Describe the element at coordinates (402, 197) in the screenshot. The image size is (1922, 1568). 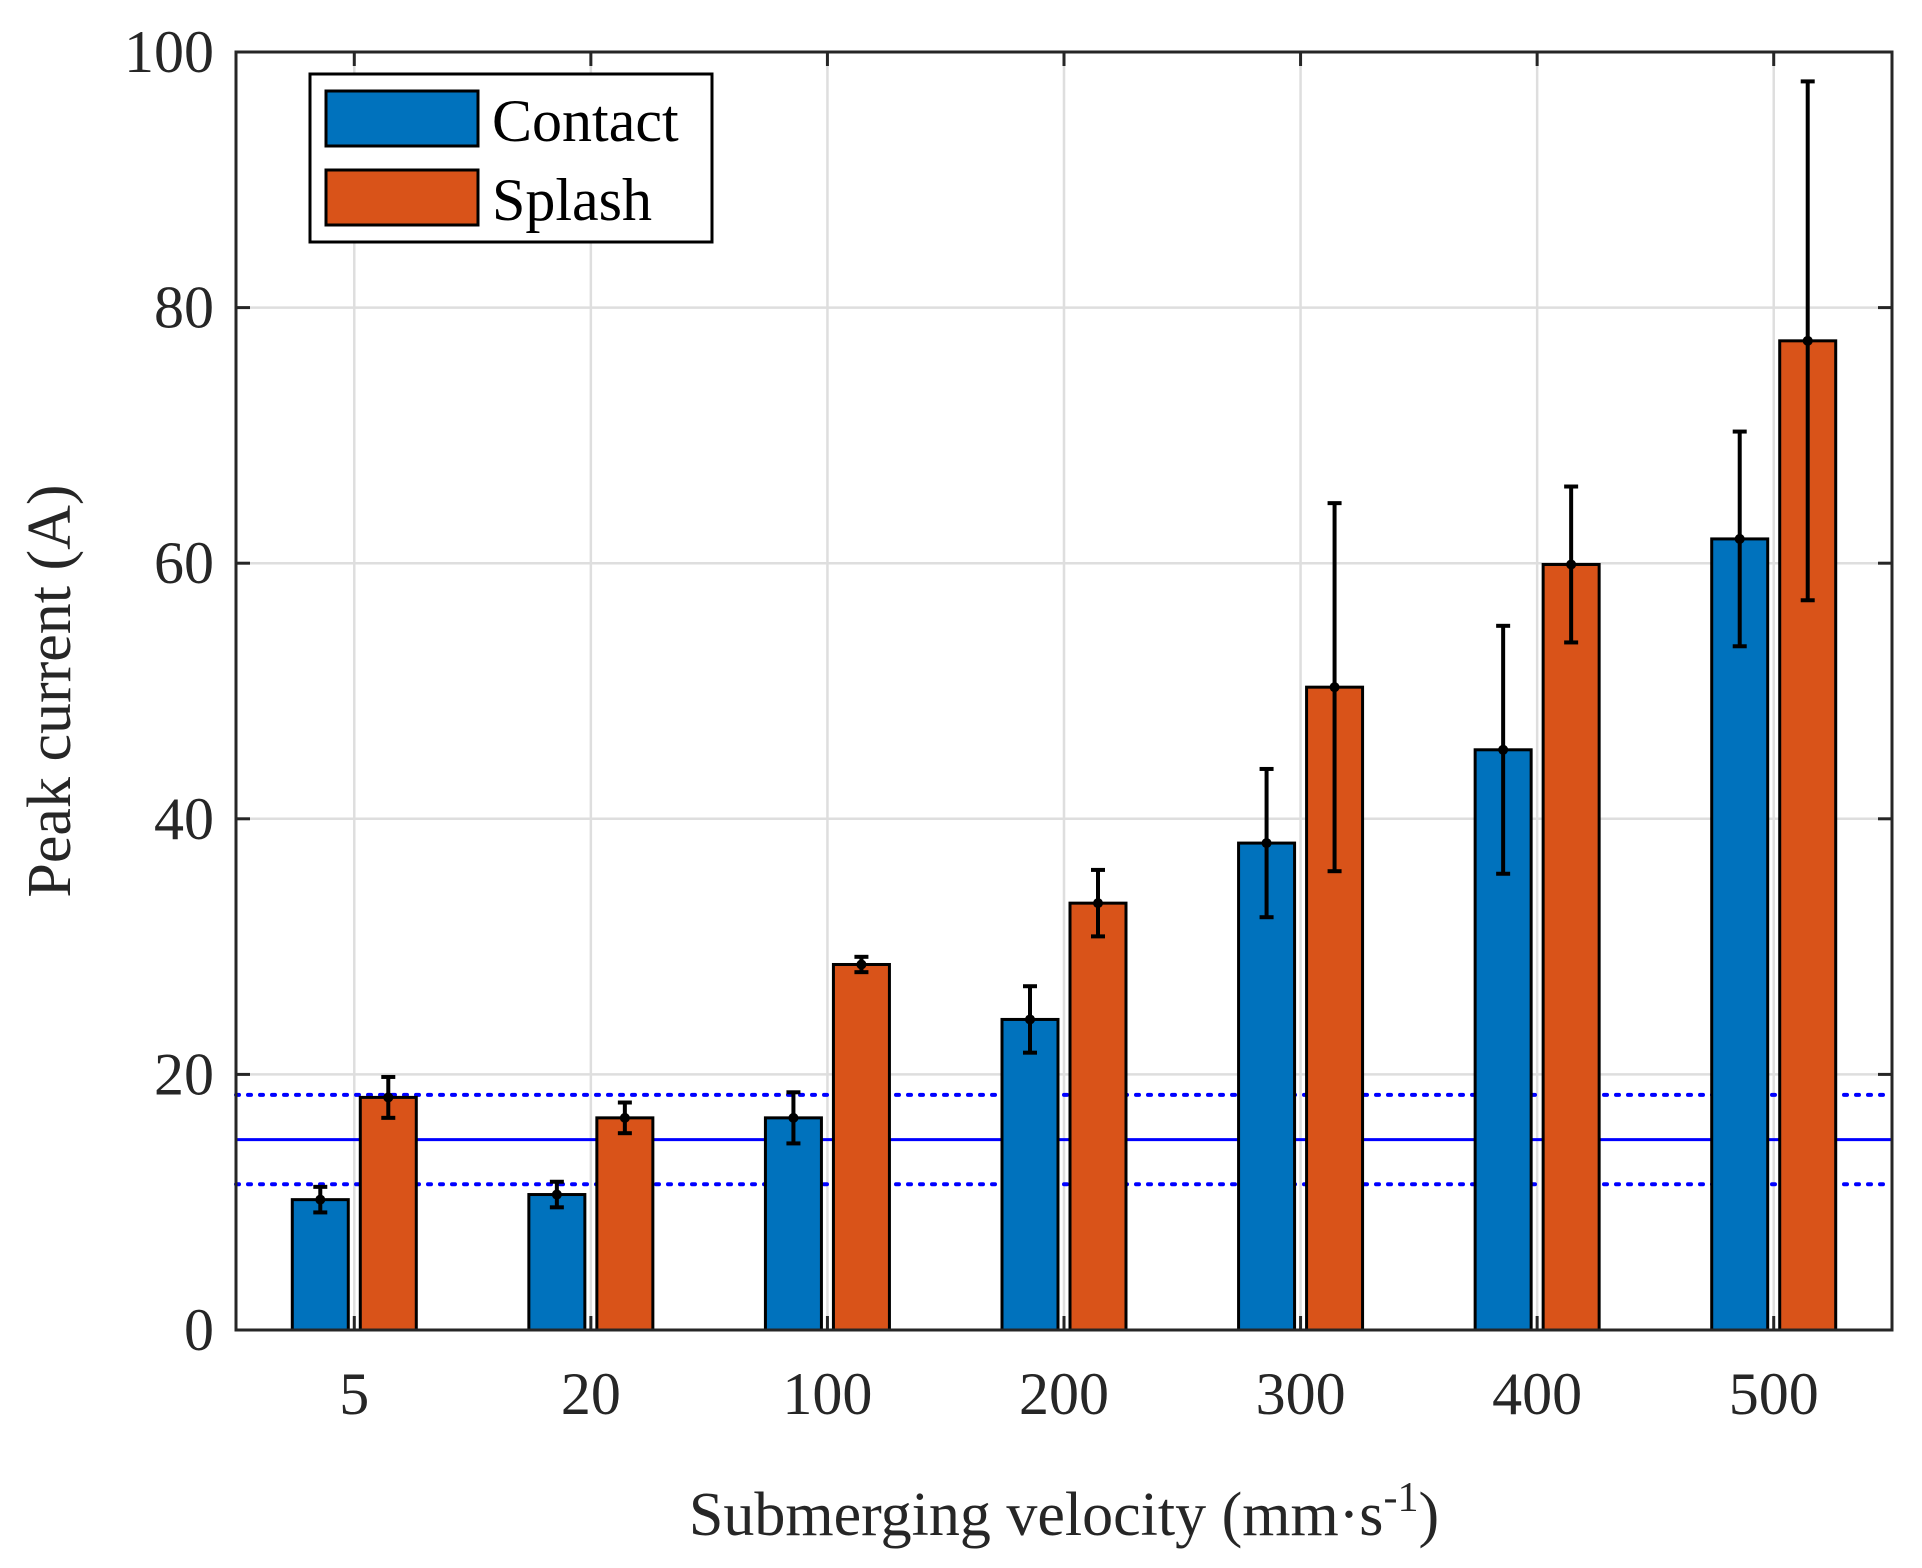
I see `legend-swatch-splash` at that location.